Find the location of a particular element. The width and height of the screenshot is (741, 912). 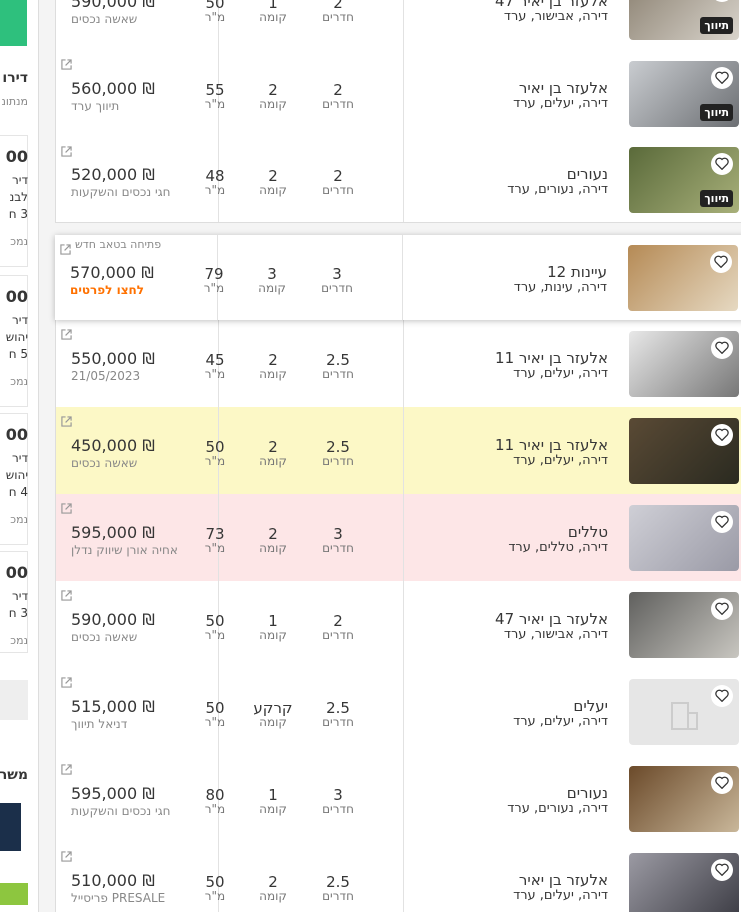

listing-agency: חגי נכסים והשקעות is located at coordinates (121, 810).